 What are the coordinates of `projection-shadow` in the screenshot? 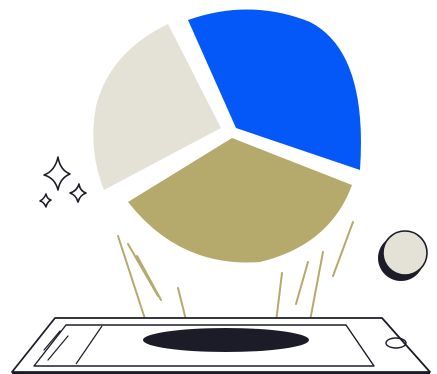 It's located at (226, 340).